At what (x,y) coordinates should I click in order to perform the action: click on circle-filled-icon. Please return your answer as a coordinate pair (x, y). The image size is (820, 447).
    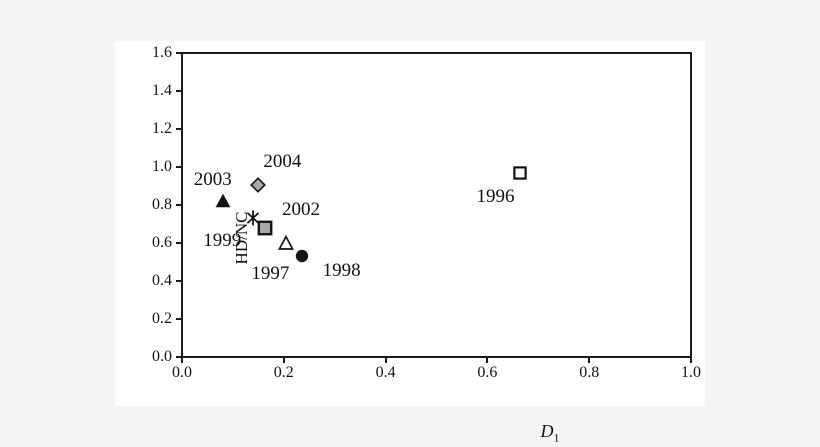
    Looking at the image, I should click on (301, 256).